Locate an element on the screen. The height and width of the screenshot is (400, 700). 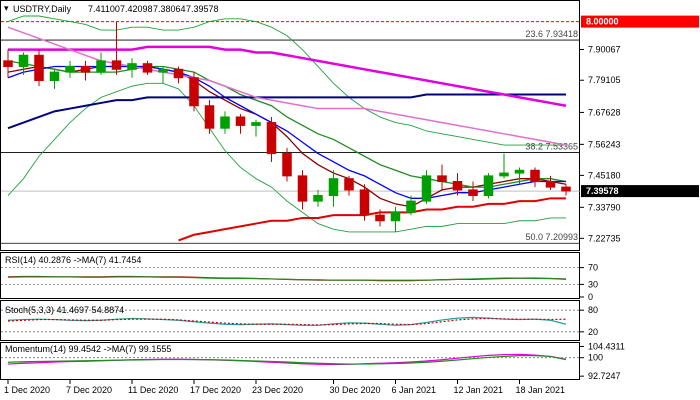
stoch-title: Stoch(5,3,3) 41.4697 54.8874 is located at coordinates (64, 310).